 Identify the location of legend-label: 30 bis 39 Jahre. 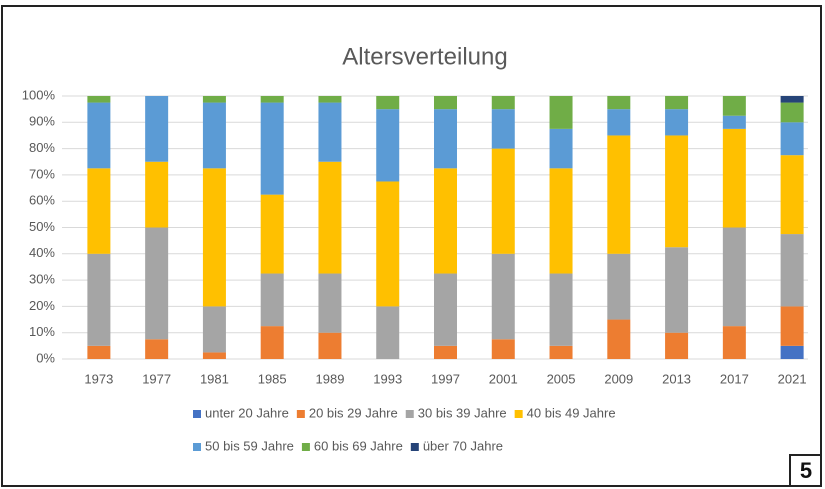
(462, 412).